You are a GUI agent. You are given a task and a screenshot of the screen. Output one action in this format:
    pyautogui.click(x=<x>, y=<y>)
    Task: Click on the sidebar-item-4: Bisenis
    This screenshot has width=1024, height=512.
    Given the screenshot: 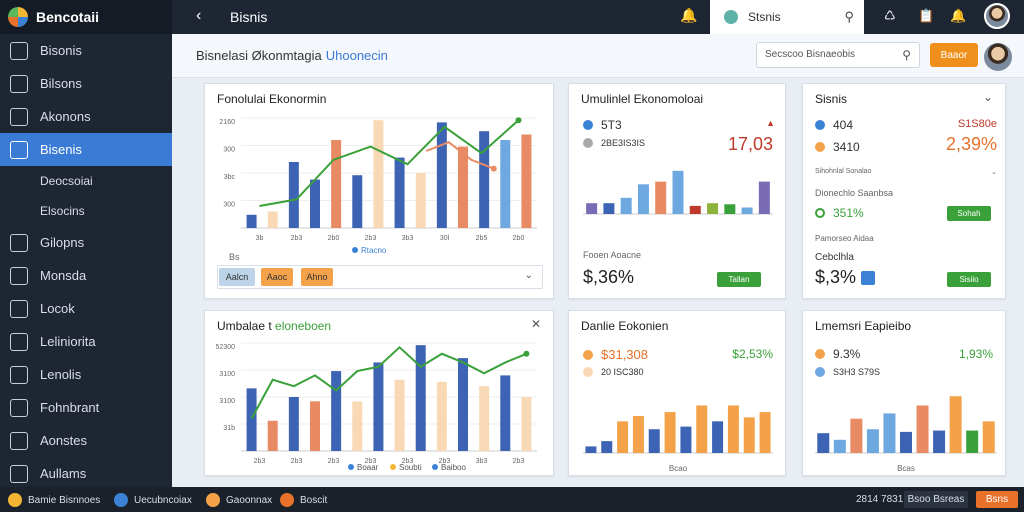 What is the action you would take?
    pyautogui.click(x=86, y=149)
    